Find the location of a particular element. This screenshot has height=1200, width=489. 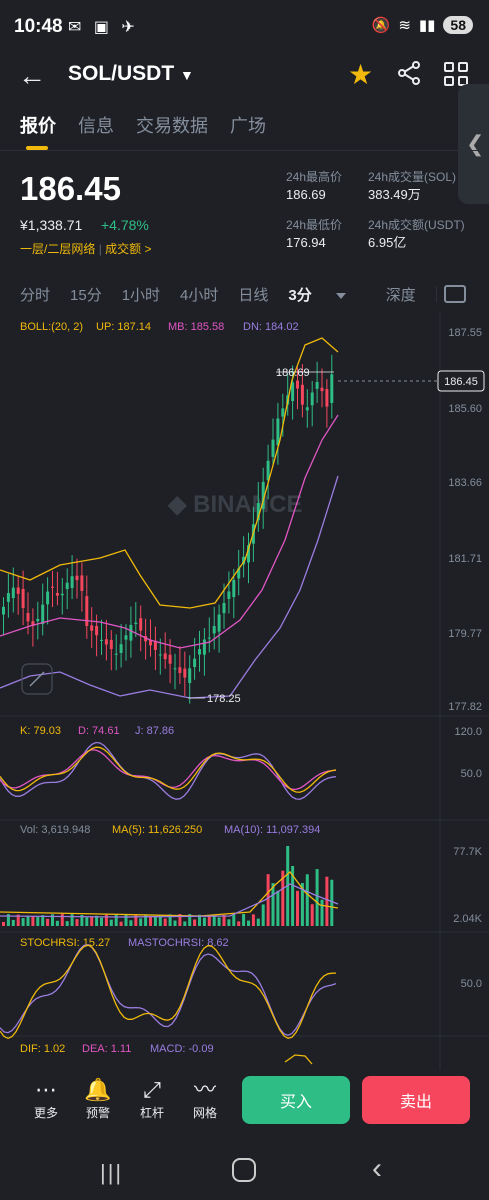

tab-info: 信息 is located at coordinates (96, 126).